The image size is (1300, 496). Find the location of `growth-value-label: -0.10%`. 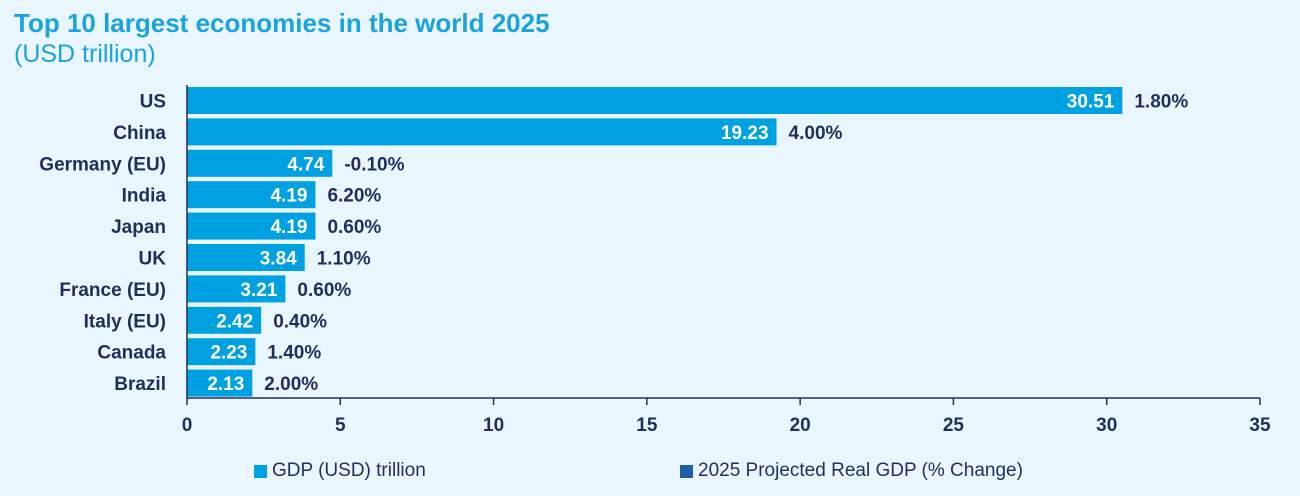

growth-value-label: -0.10% is located at coordinates (374, 164).